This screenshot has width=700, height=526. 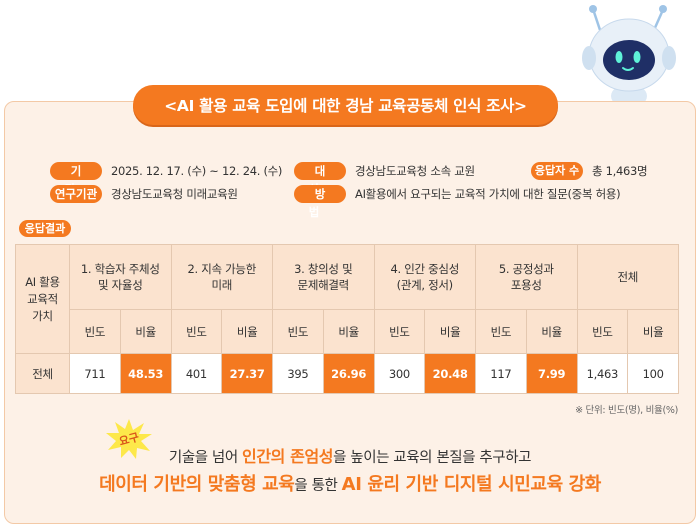 I want to click on column-header: 4. 인간 중심성 (관계, 정서), so click(x=424, y=277).